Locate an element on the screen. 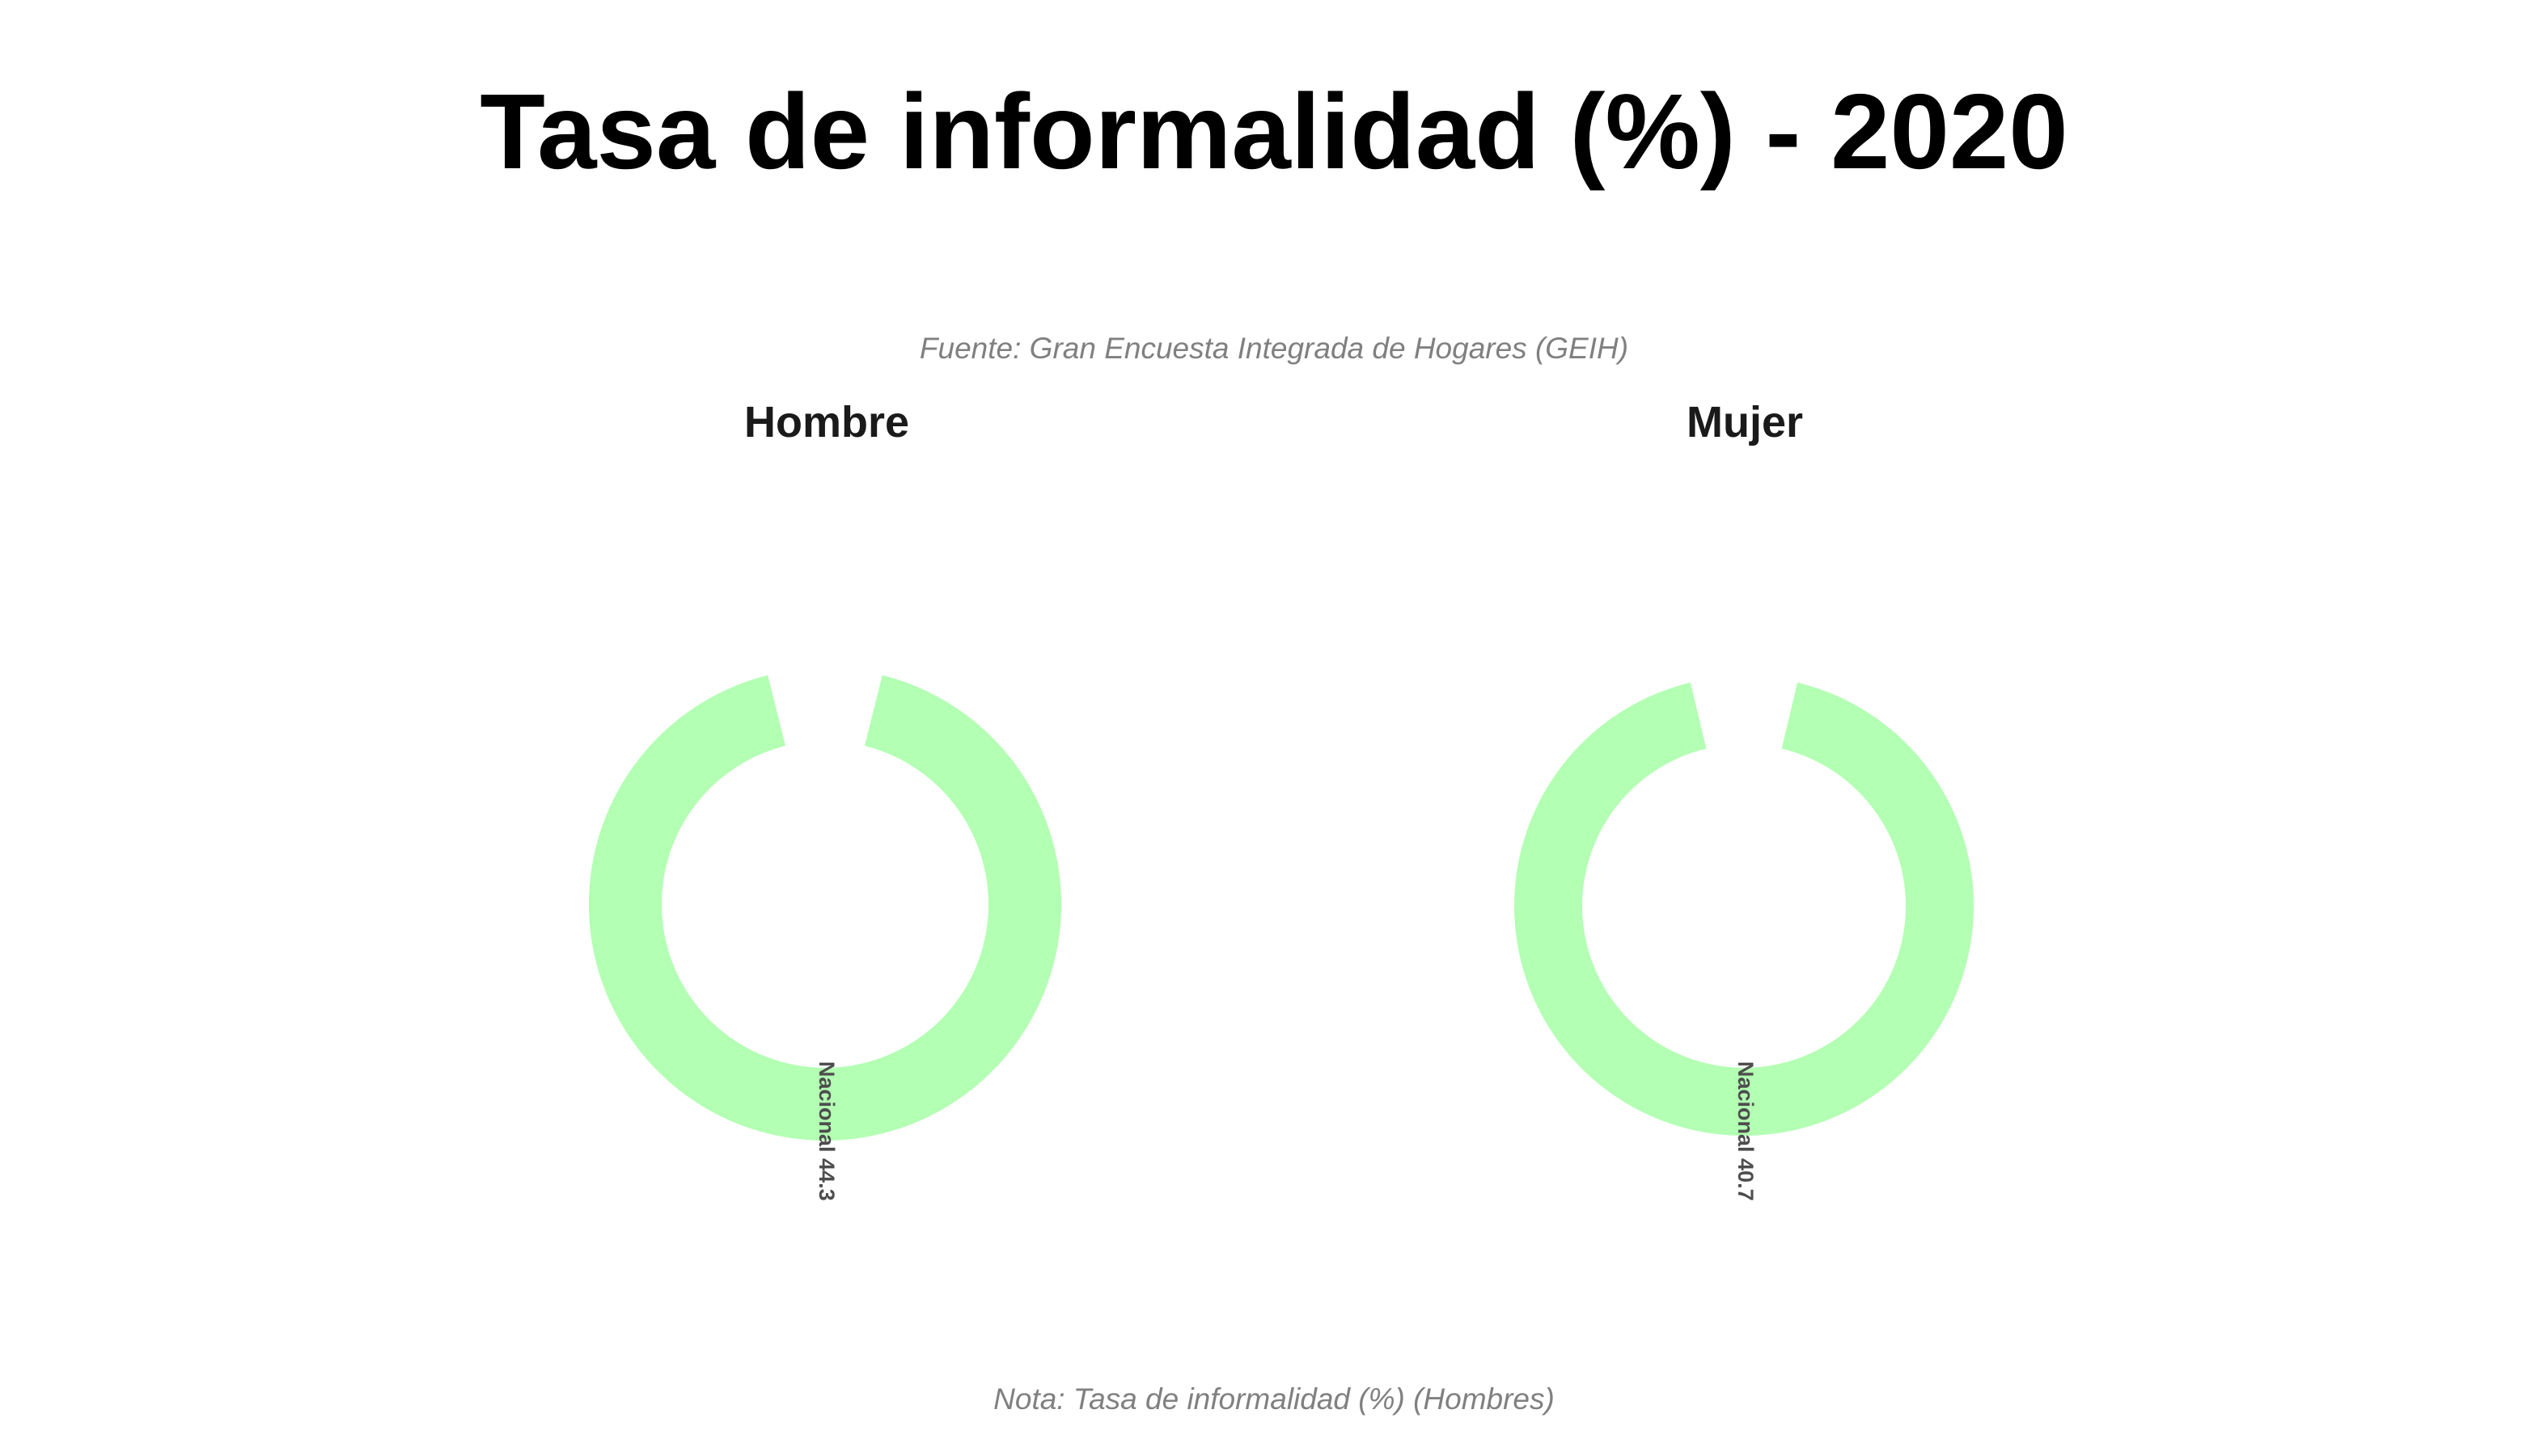 This screenshot has height=1456, width=2548. ring-label-mujer: Nacional 40.7 is located at coordinates (1745, 1131).